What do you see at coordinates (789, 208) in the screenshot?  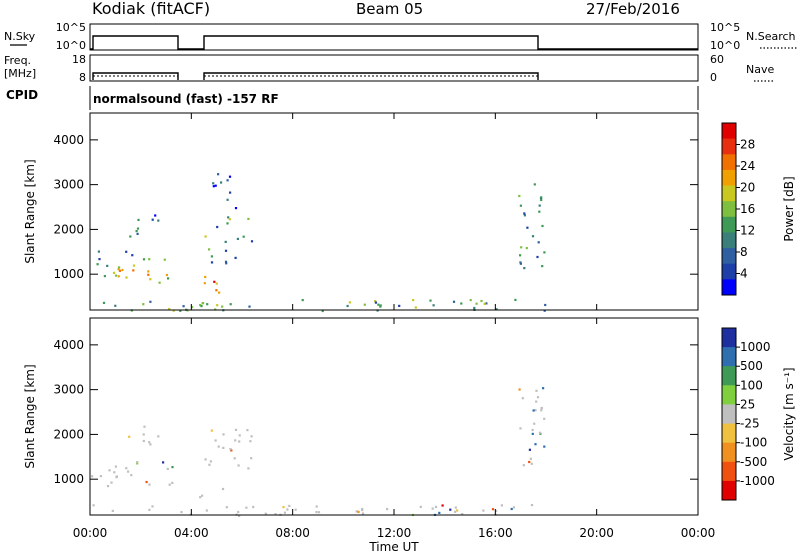 I see `colorbar-title-power: Power [dB]` at bounding box center [789, 208].